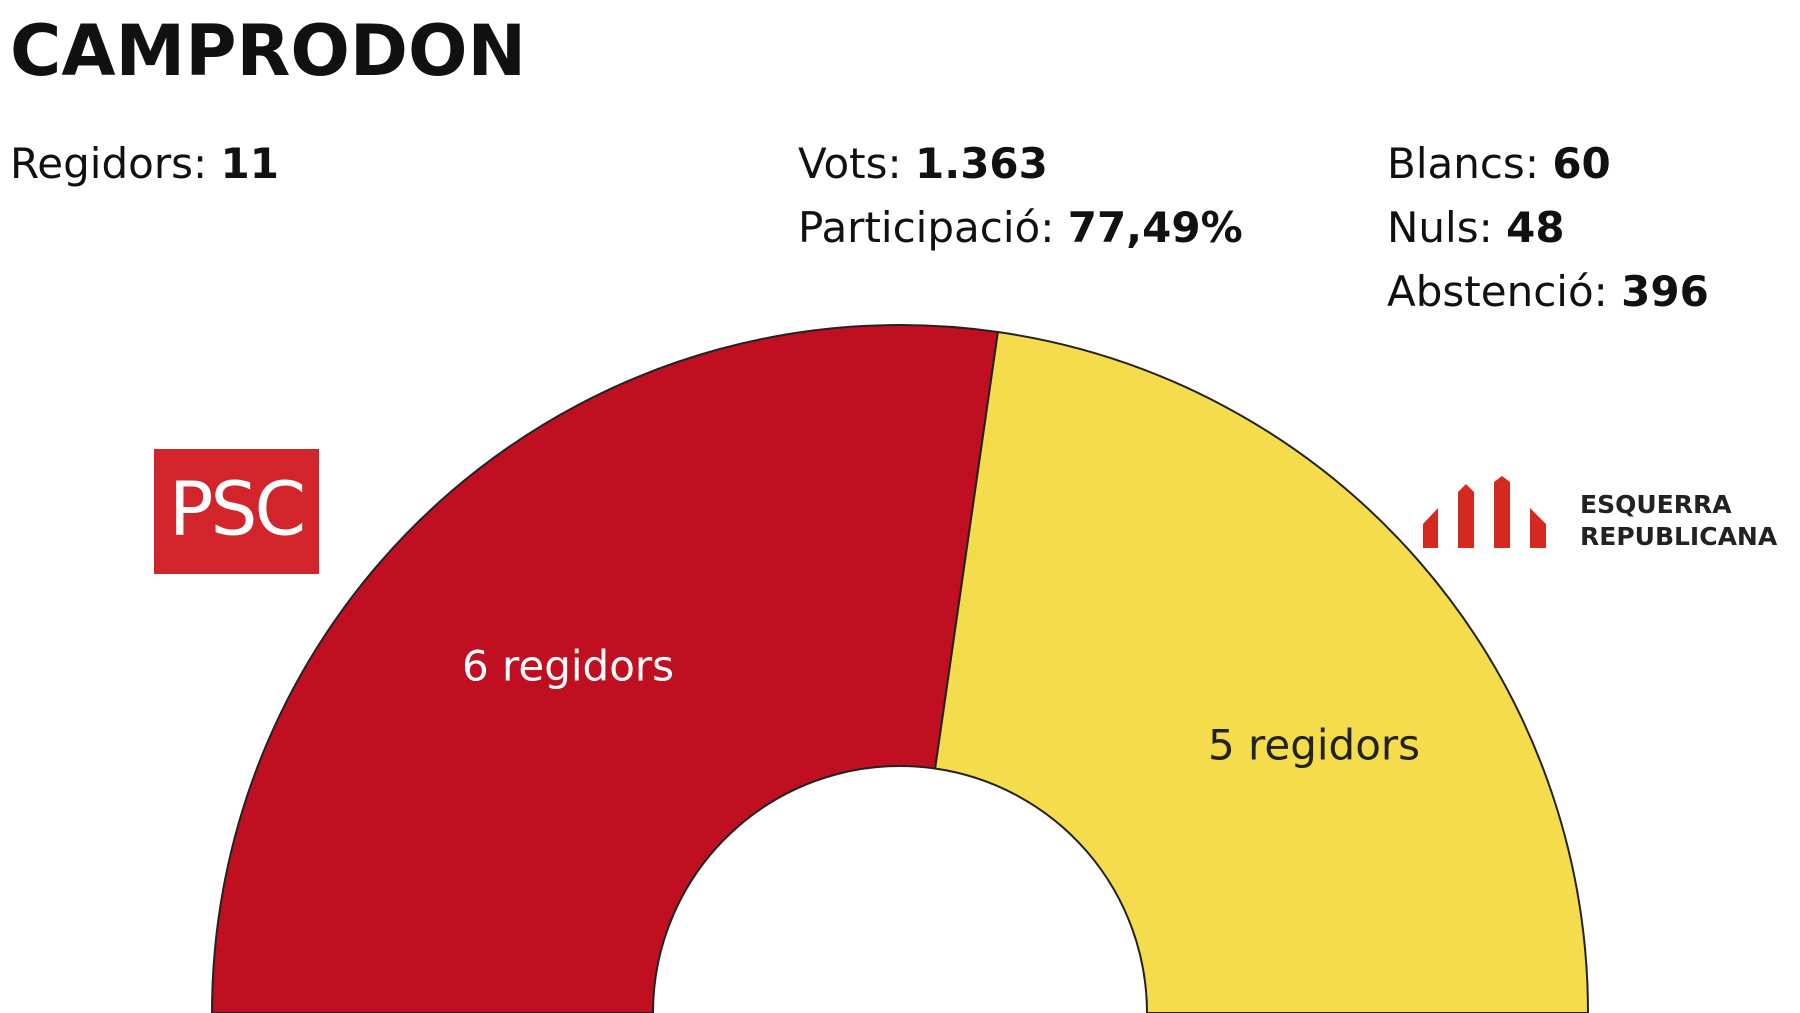  What do you see at coordinates (1440, 227) in the screenshot?
I see `stat-label: Nuls:` at bounding box center [1440, 227].